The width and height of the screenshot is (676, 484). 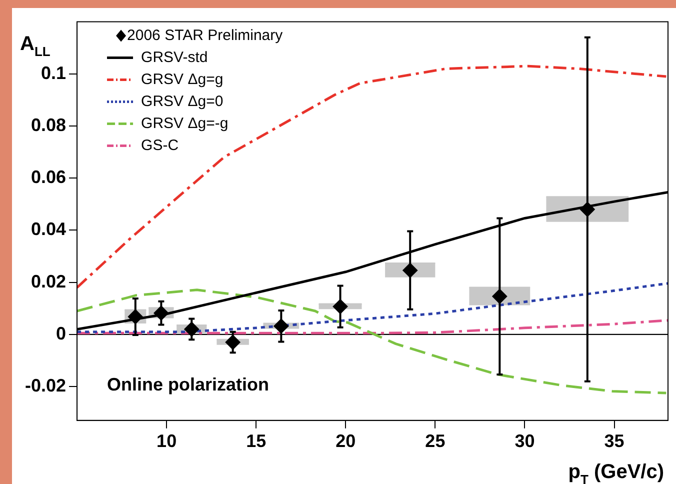 What do you see at coordinates (53, 72) in the screenshot?
I see `y-tick-label: 0.1` at bounding box center [53, 72].